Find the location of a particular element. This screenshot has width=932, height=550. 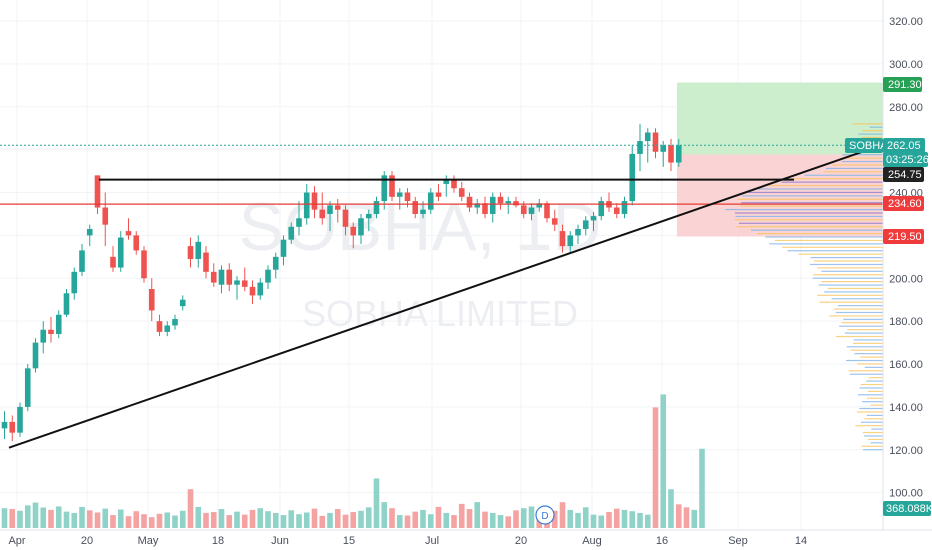

time-axis: Apr 20 May 18 Jun 15 Jul 20 Aug 16 Sep 14 is located at coordinates (407, 541).